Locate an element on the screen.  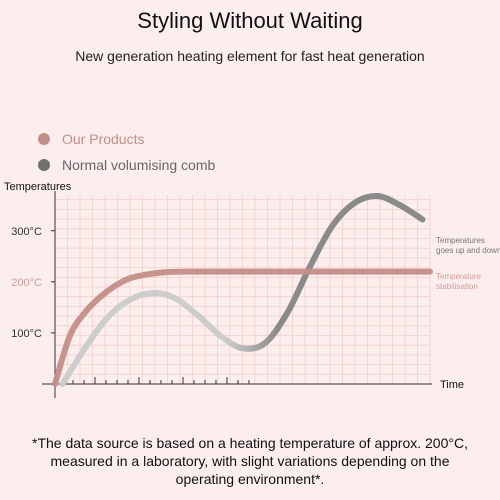
legend-item-our-products: Our Products is located at coordinates (126, 139).